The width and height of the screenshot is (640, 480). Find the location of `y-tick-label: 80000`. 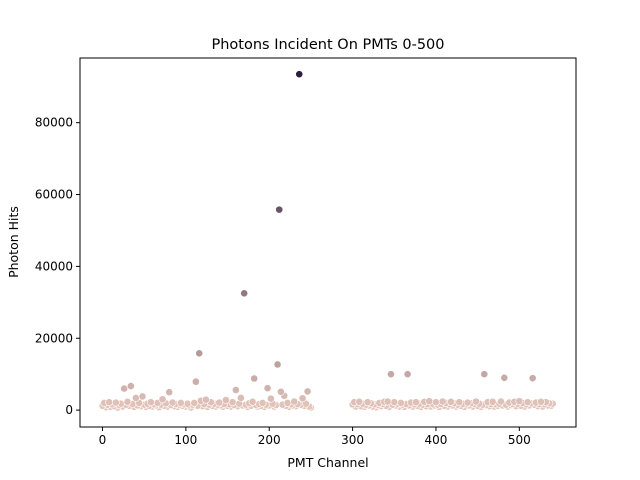

y-tick-label: 80000 is located at coordinates (54, 123).